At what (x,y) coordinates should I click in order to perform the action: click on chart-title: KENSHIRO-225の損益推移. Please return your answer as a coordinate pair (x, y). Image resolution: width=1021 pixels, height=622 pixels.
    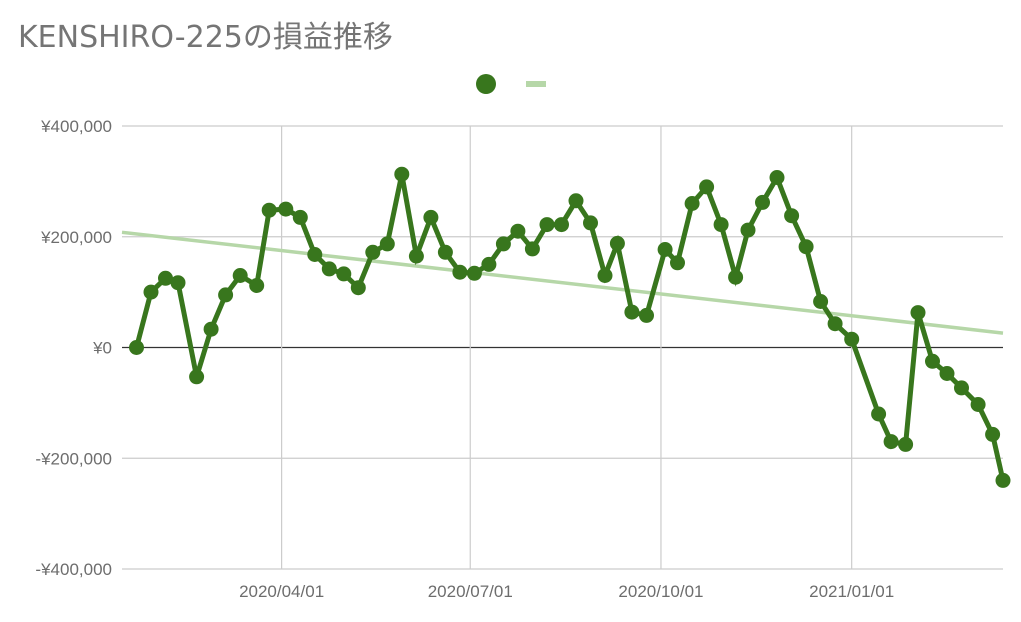
    Looking at the image, I should click on (205, 37).